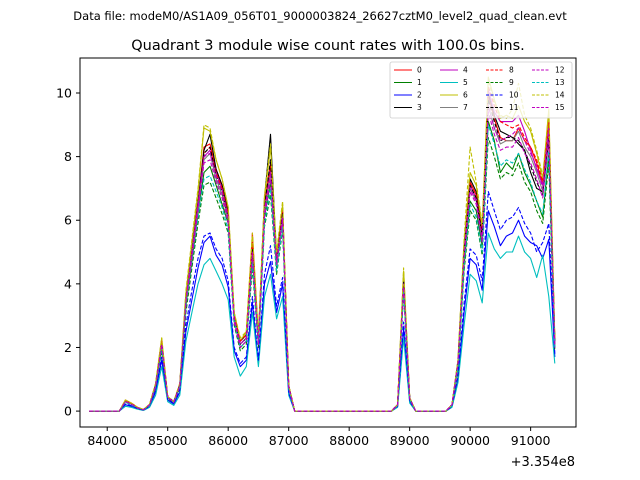  I want to click on x-offset-label: +3.354e8, so click(543, 462).